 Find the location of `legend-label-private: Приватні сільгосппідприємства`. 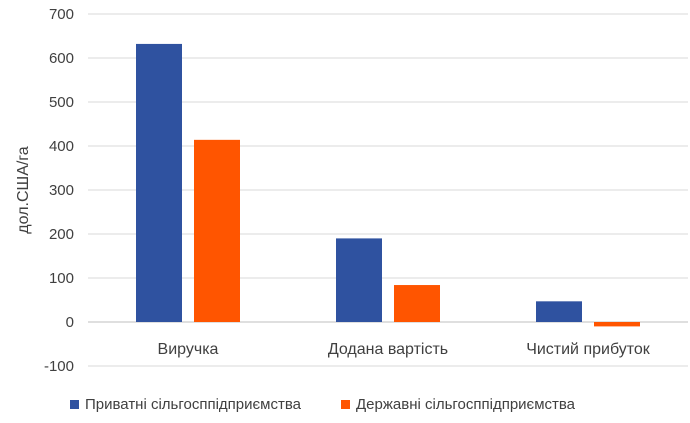

legend-label-private: Приватні сільгосппідприємства is located at coordinates (193, 404).